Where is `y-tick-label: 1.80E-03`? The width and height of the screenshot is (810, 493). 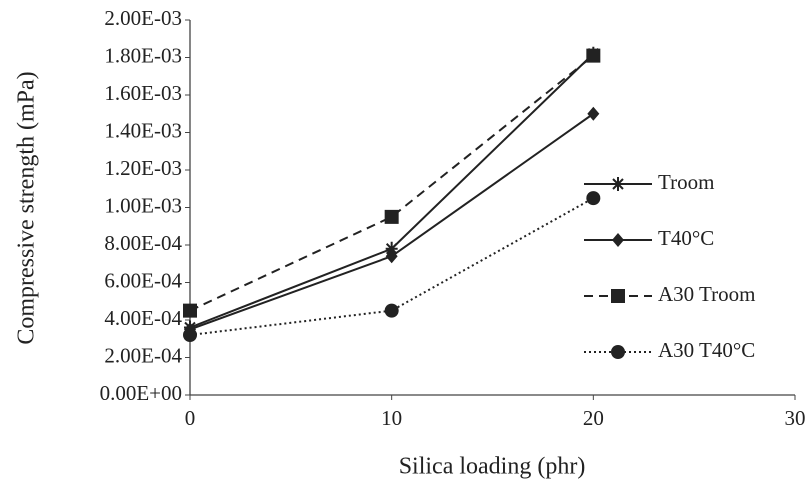 y-tick-label: 1.80E-03 is located at coordinates (143, 55).